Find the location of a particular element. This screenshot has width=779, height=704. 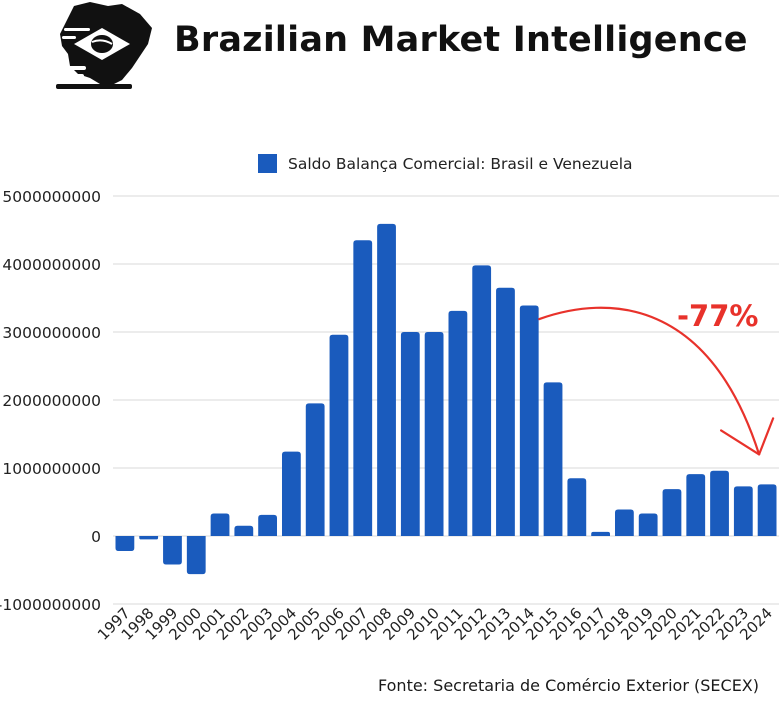

bar-2005 is located at coordinates (315, 469).